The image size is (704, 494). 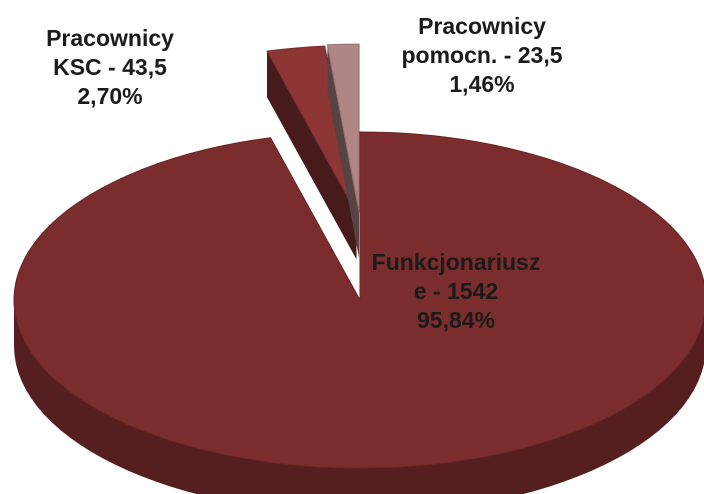 What do you see at coordinates (482, 84) in the screenshot?
I see `percent-label: 1,46%` at bounding box center [482, 84].